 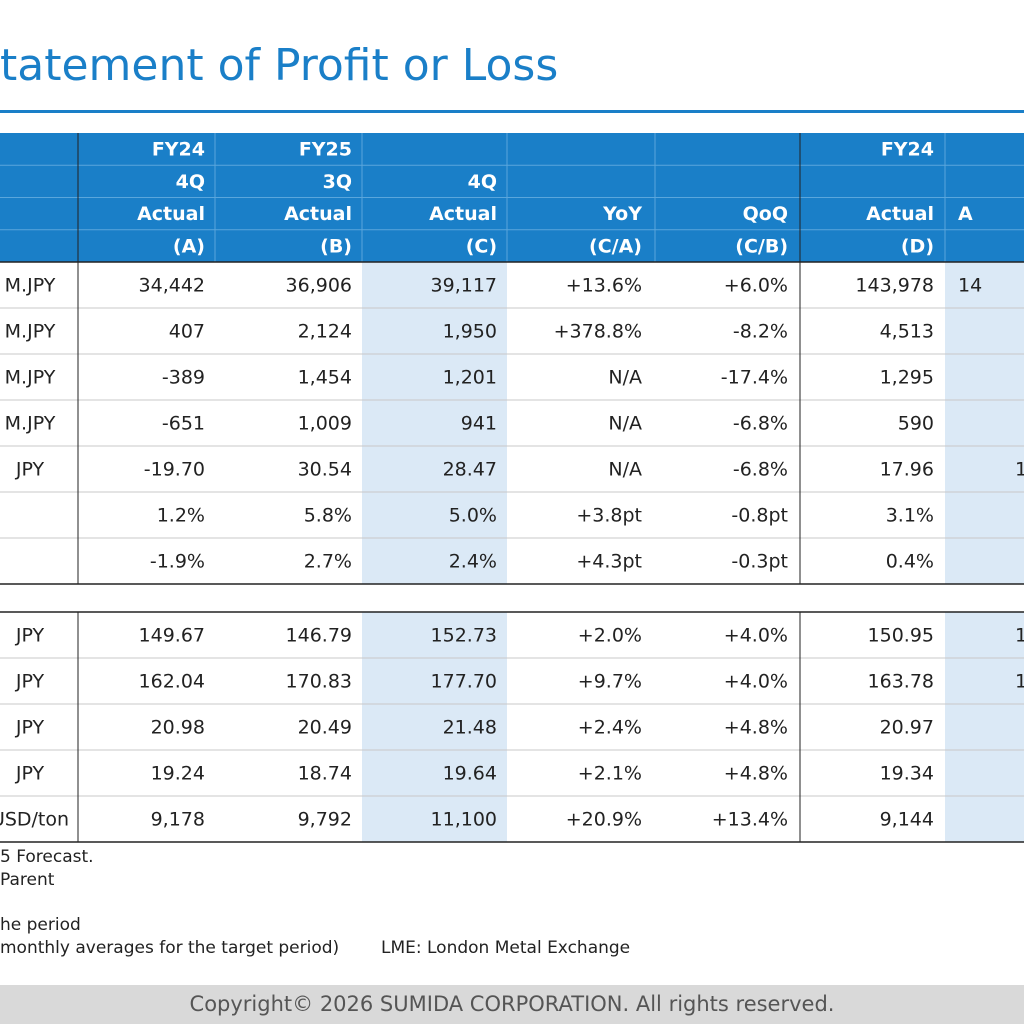 What do you see at coordinates (183, 424) in the screenshot?
I see `value-cell: -651` at bounding box center [183, 424].